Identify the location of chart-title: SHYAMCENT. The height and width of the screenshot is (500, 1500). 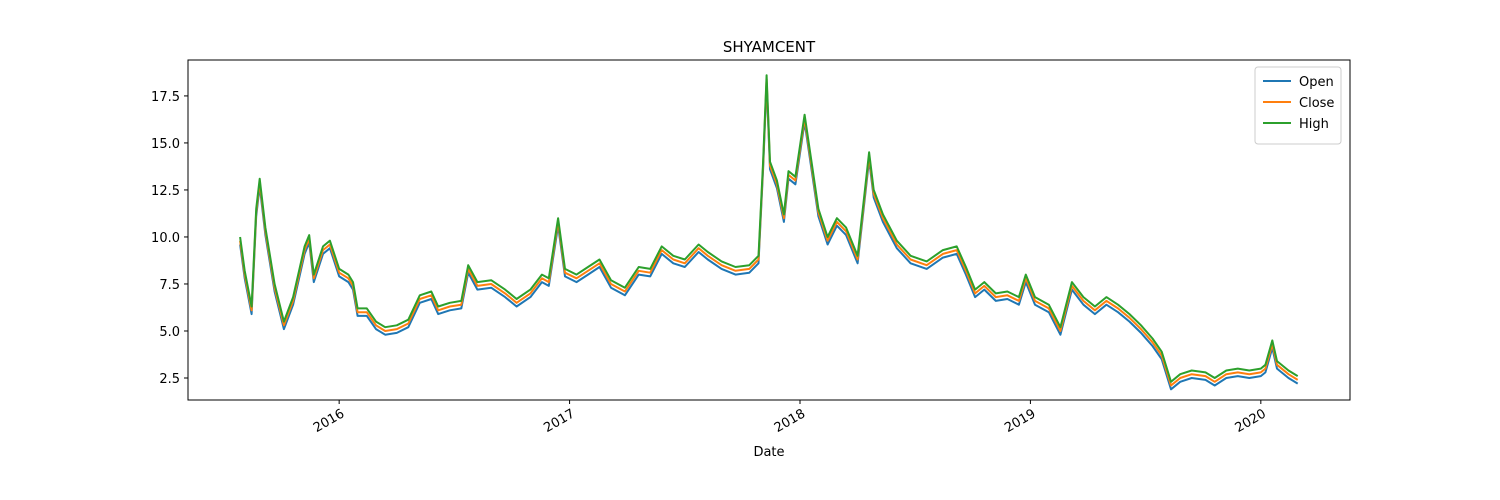
(769, 47).